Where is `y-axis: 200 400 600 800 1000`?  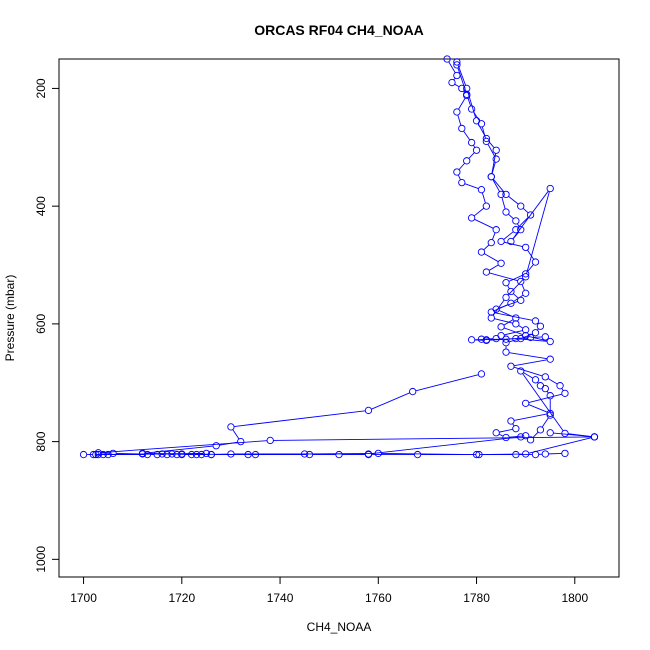 y-axis: 200 400 600 800 1000 is located at coordinates (46, 325).